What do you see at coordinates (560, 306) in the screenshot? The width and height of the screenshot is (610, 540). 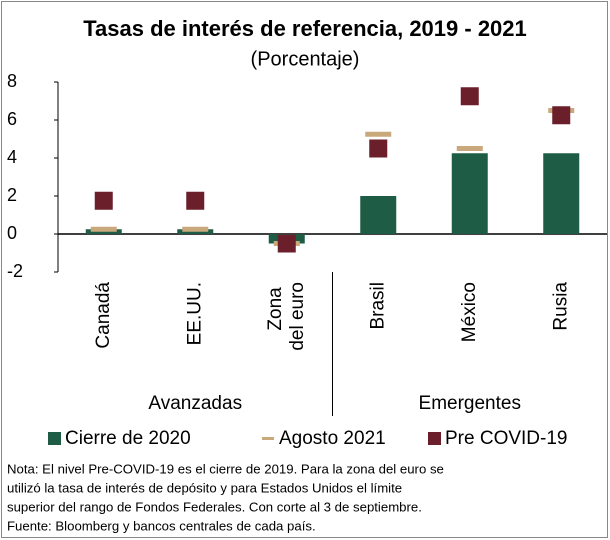 I see `x-tick-label: Rusia` at bounding box center [560, 306].